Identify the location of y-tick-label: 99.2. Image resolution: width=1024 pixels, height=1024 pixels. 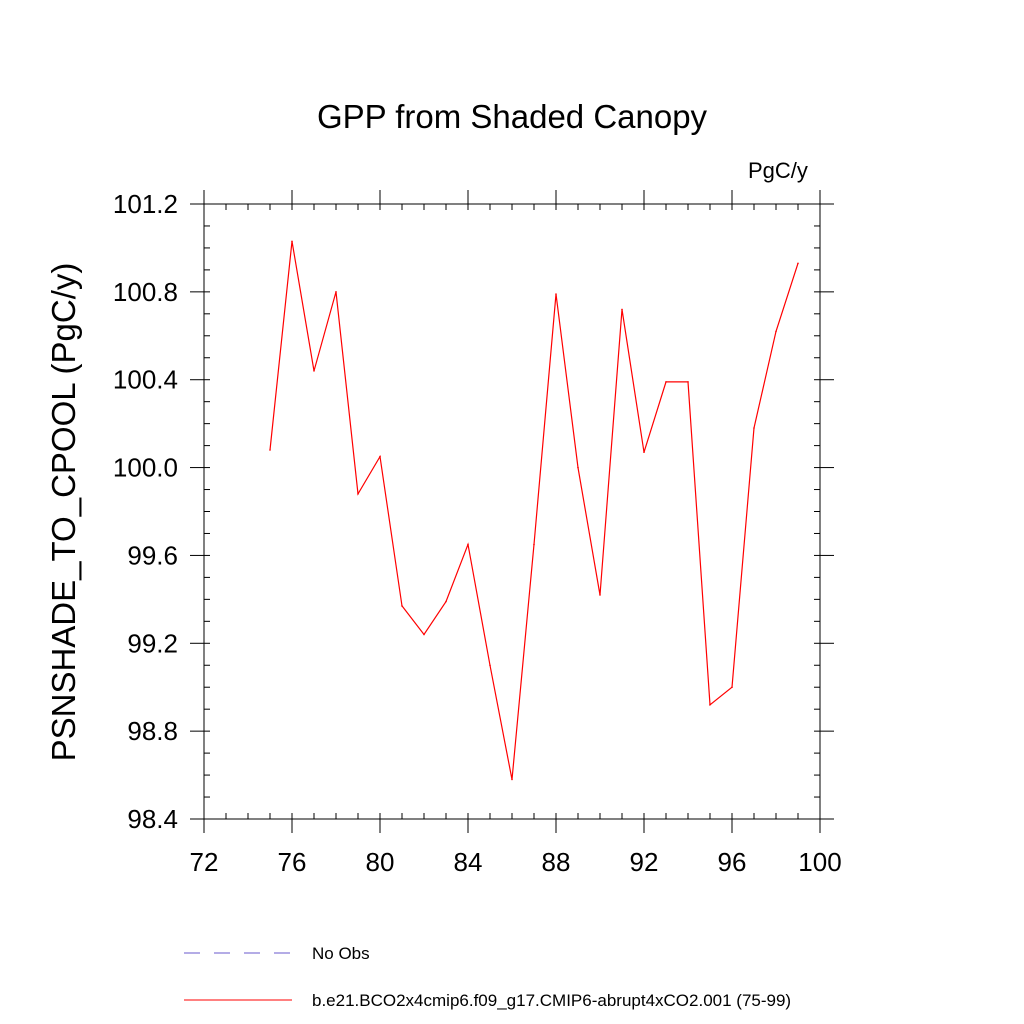
(152, 643).